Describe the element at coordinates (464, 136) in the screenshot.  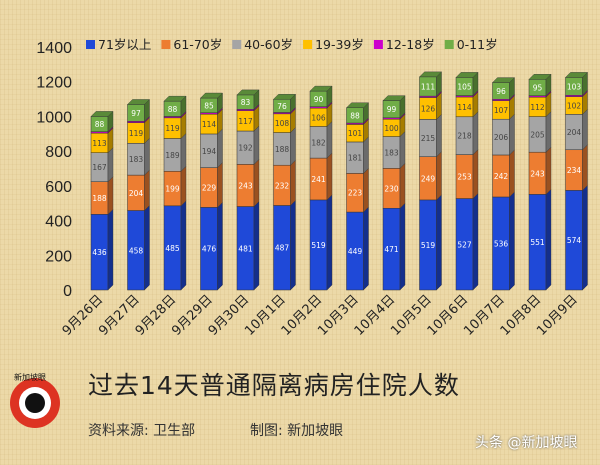
I see `data-label: 218` at that location.